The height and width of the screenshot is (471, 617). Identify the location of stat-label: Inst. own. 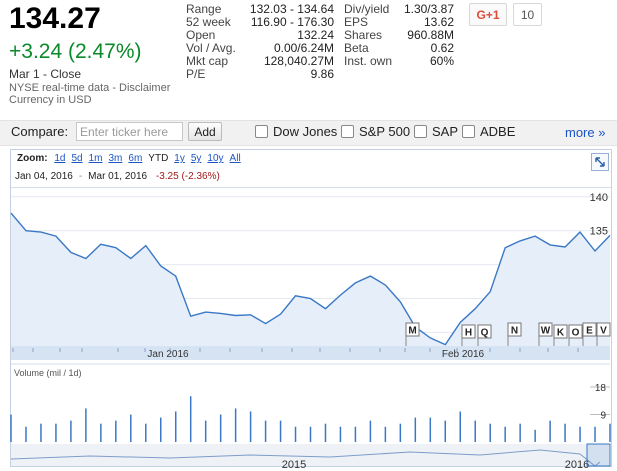
(368, 61).